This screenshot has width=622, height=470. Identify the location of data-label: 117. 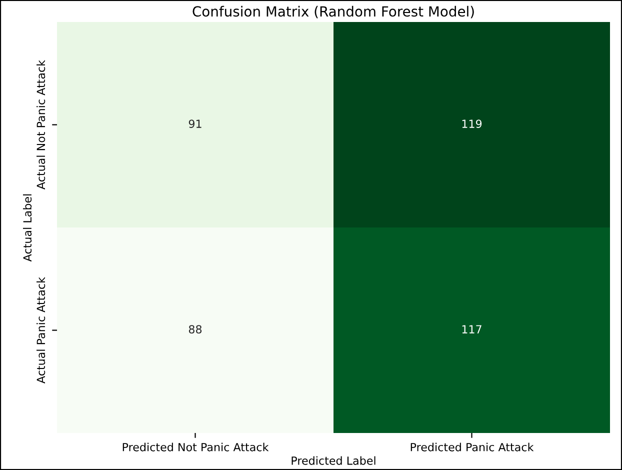
(472, 329).